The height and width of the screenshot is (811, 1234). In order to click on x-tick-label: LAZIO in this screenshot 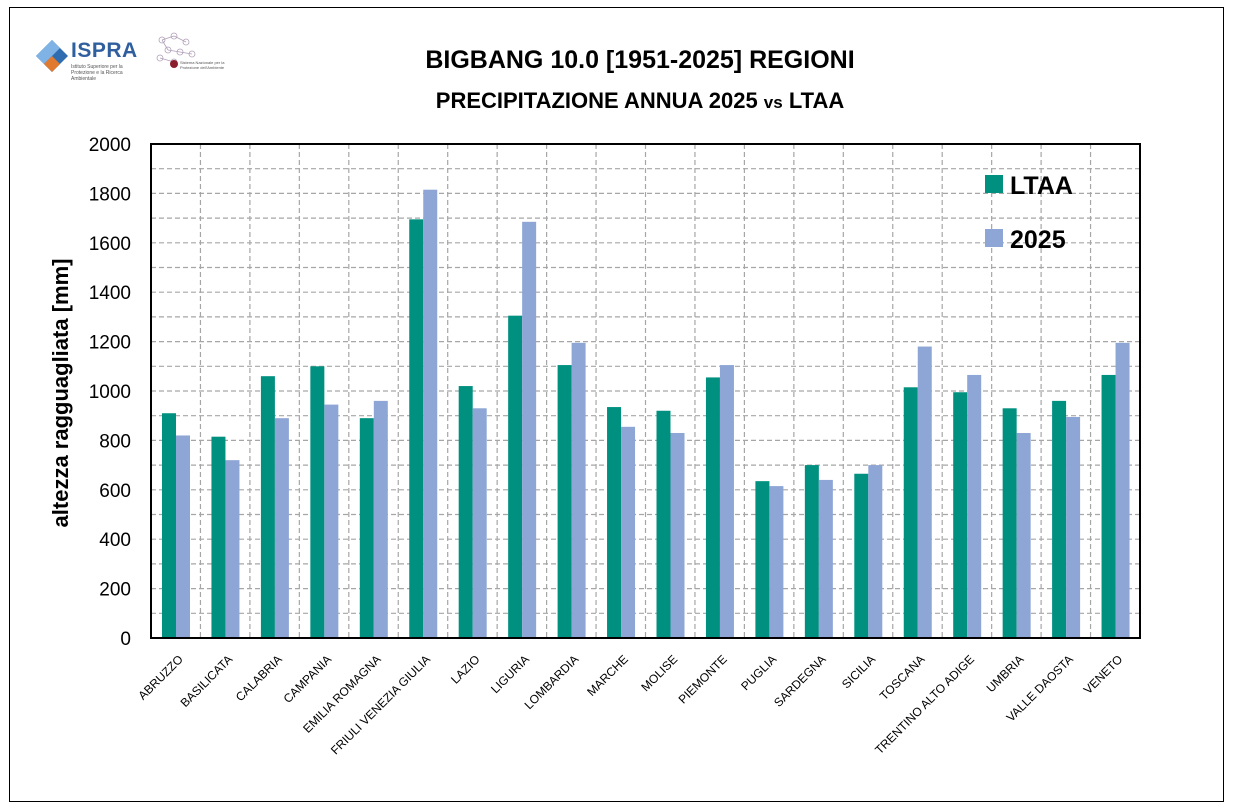, I will do `click(465, 669)`.